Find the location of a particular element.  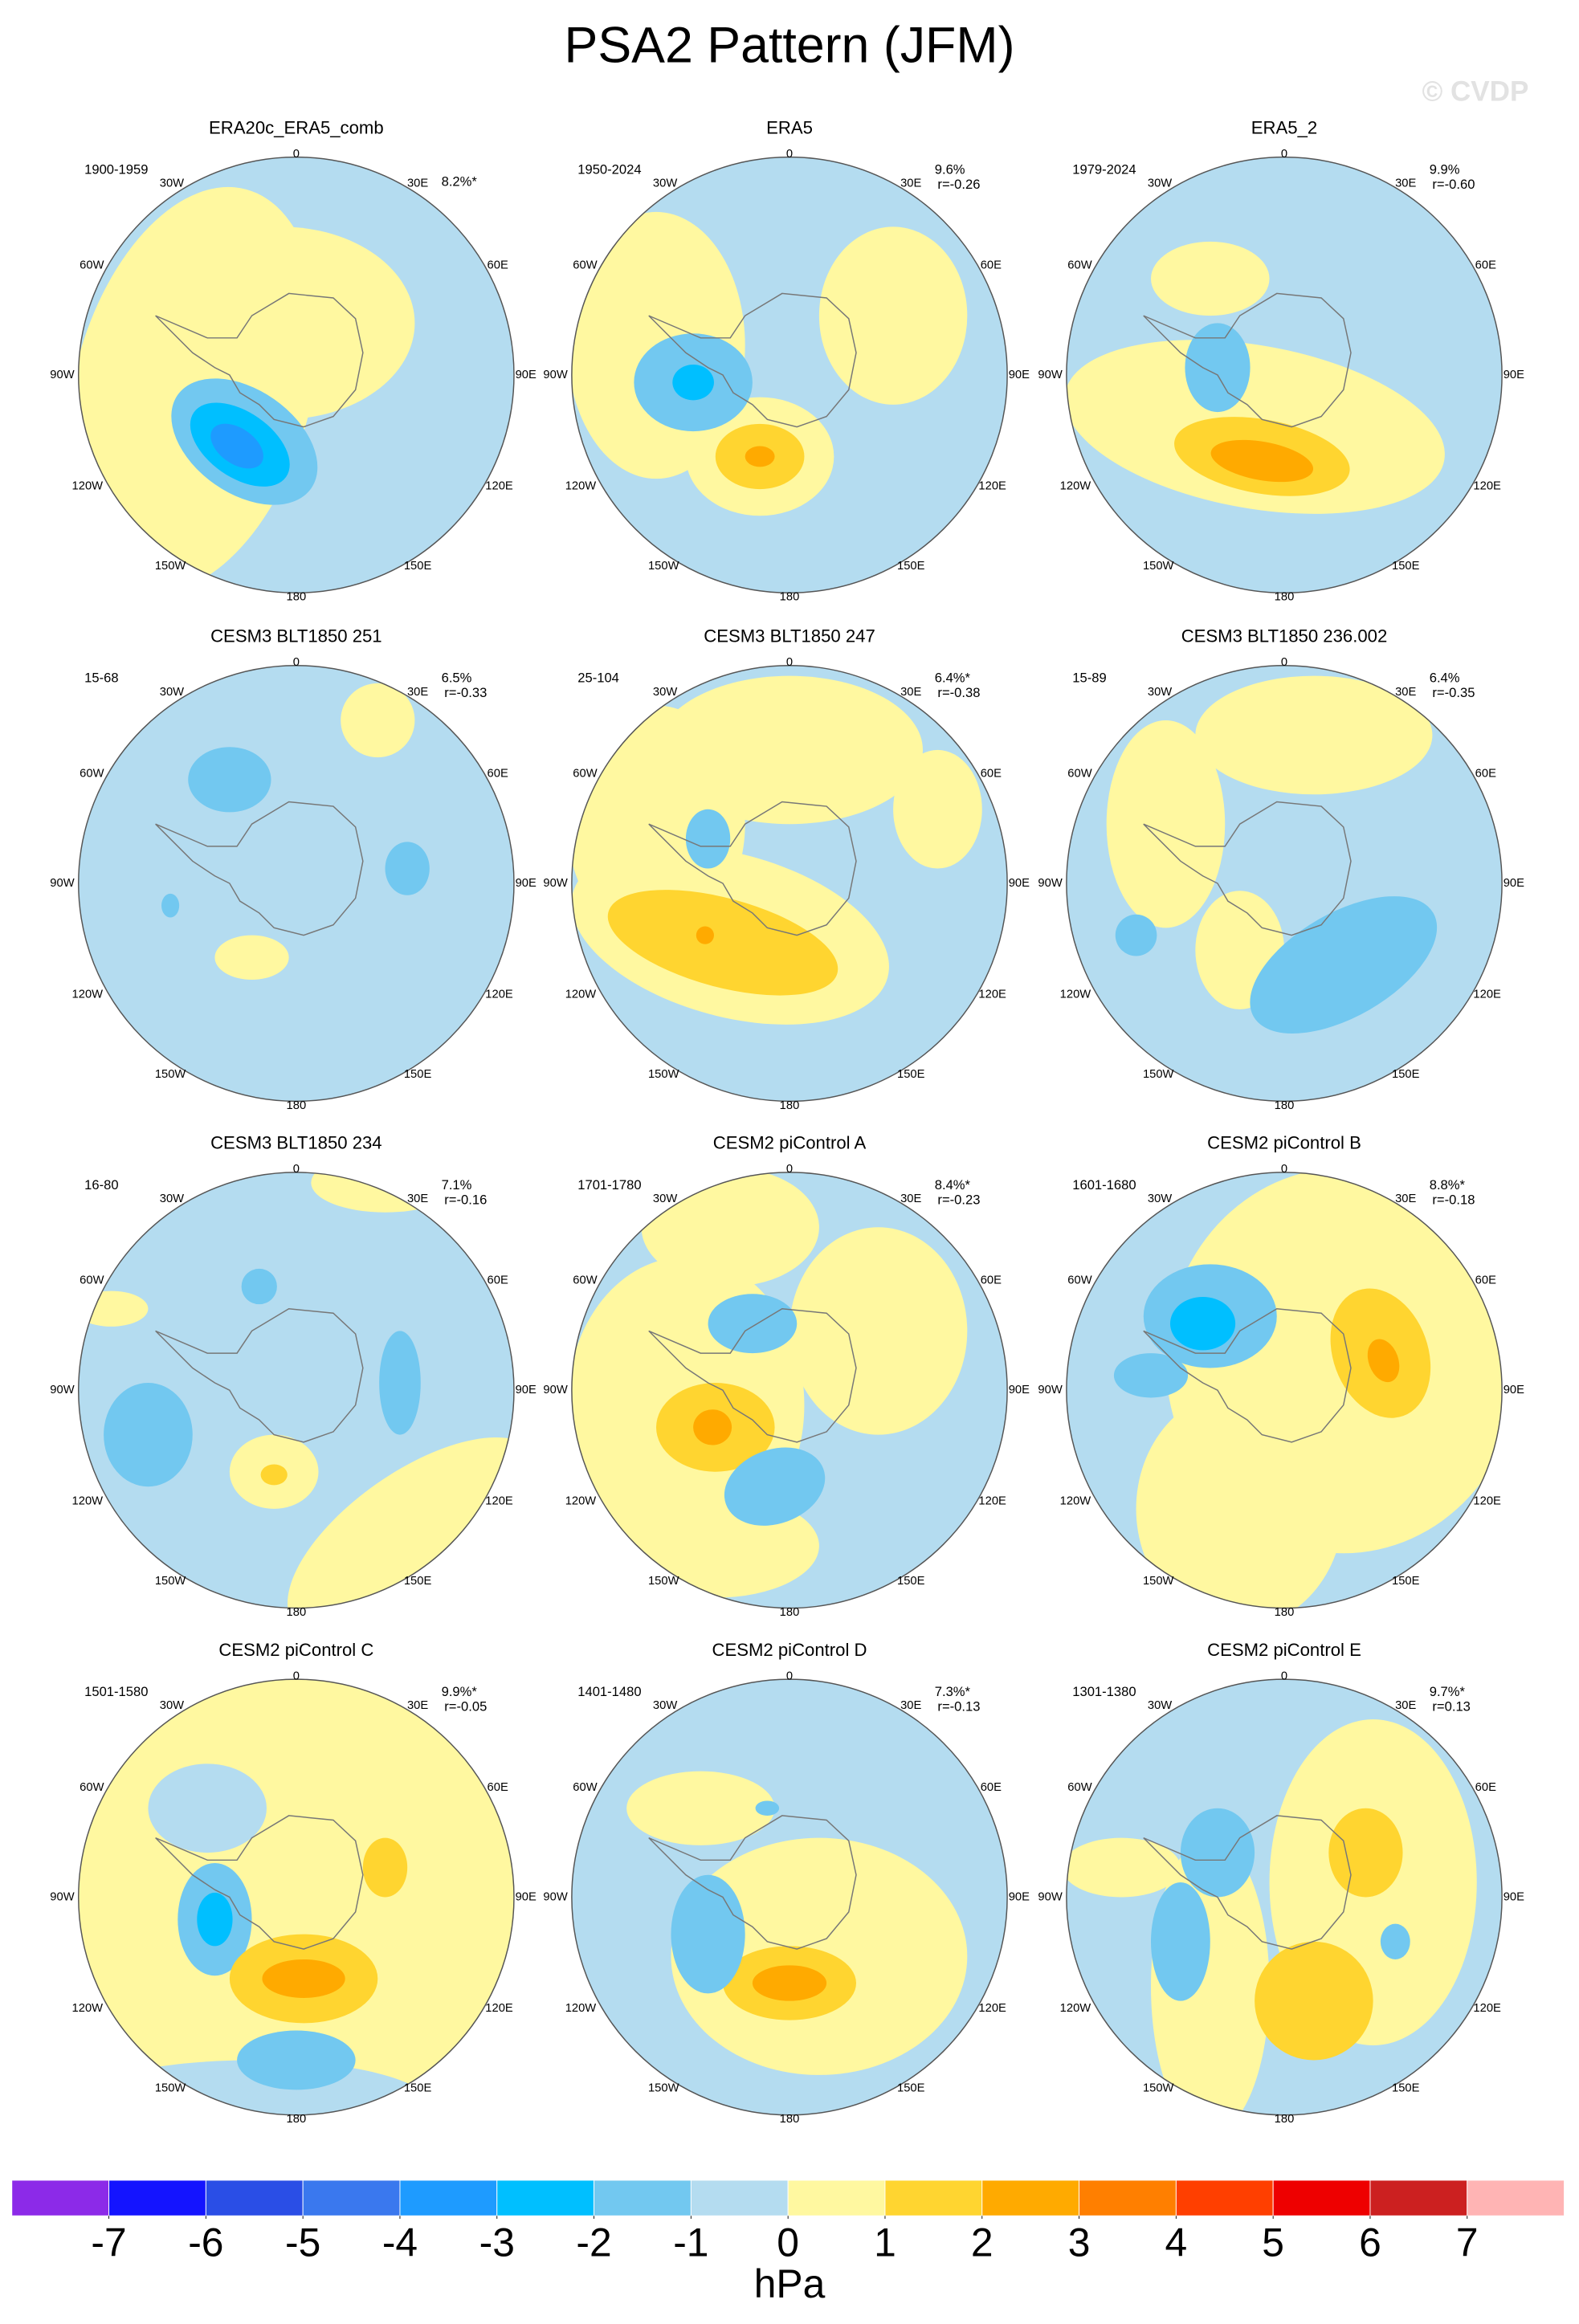

colorbar-label: 2 is located at coordinates (982, 2243).